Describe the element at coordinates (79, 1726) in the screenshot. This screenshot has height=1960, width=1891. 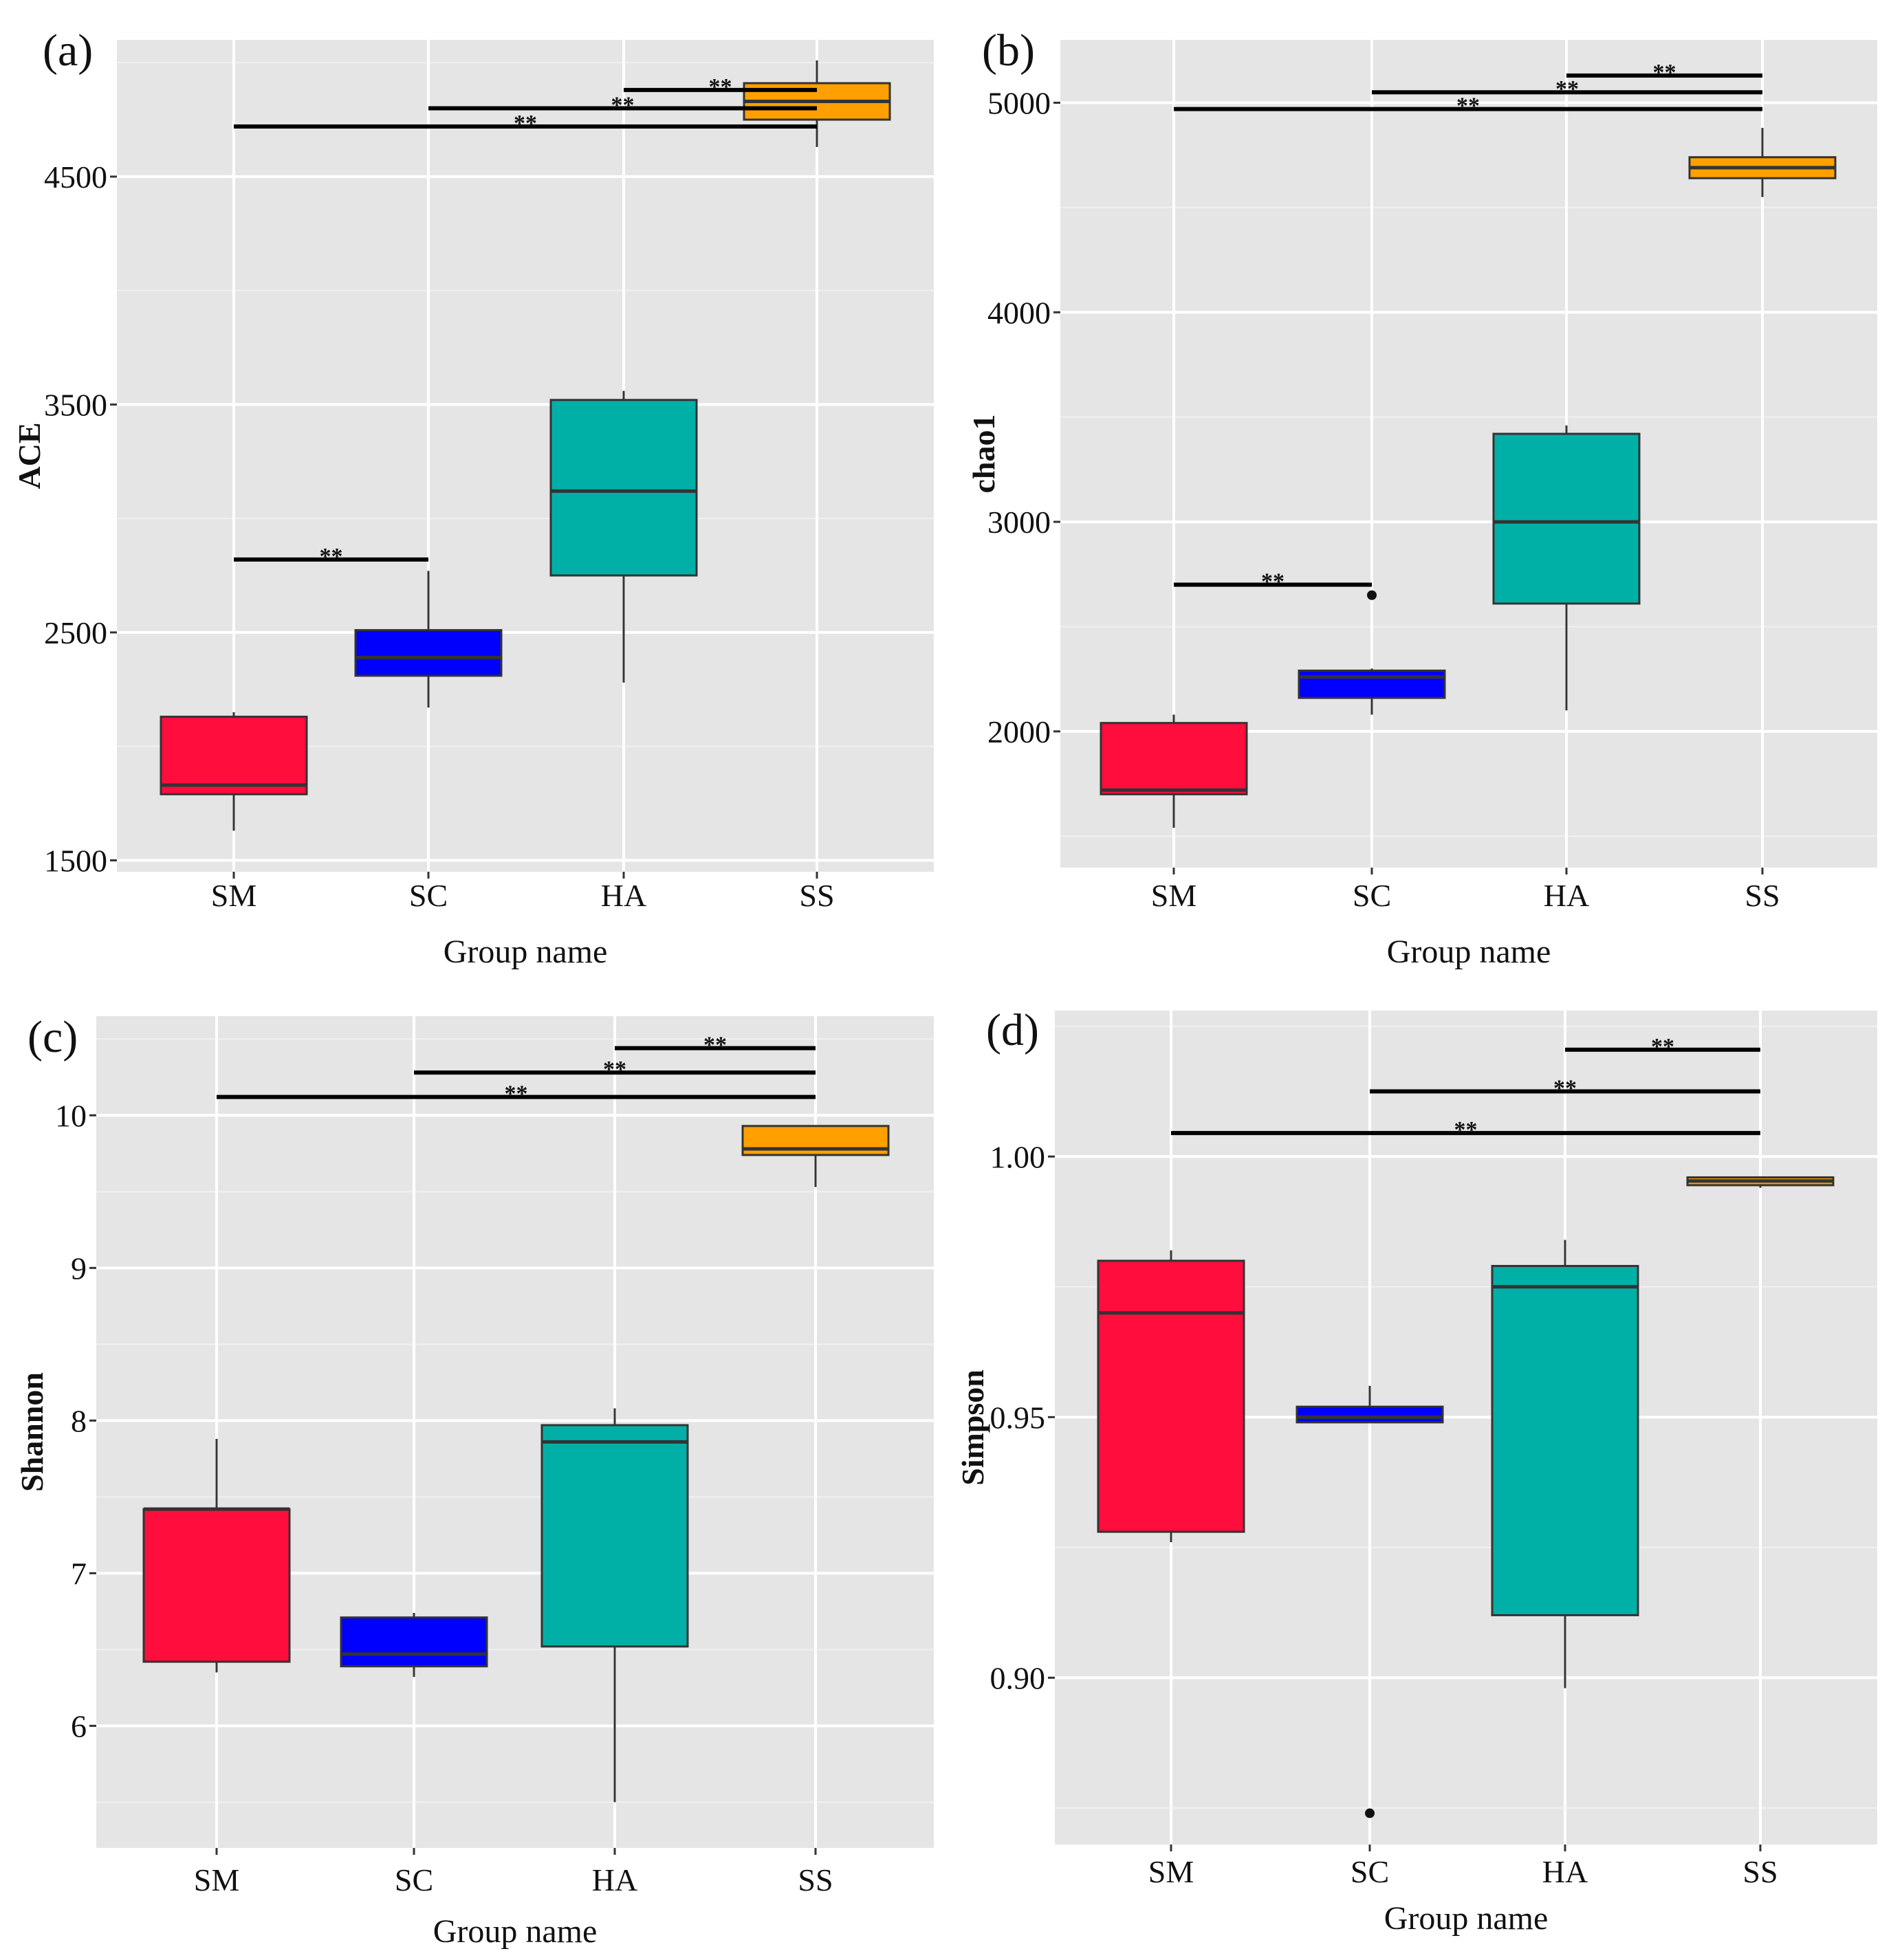
I see `y-tick-label: 6` at that location.